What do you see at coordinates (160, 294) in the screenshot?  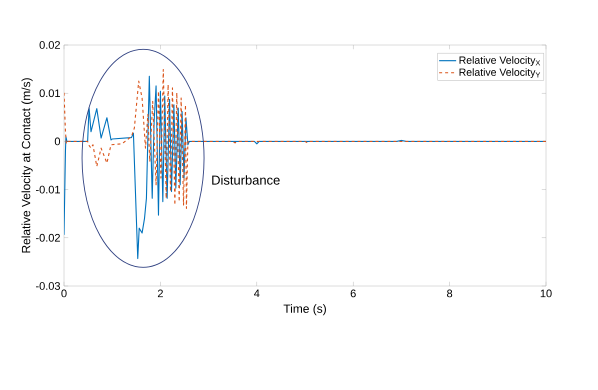 I see `x-tick-label: 2` at bounding box center [160, 294].